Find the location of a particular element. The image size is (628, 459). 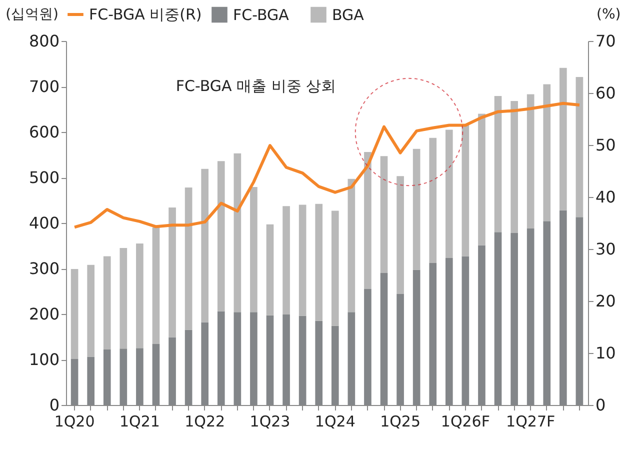

y-tick-label: 700 is located at coordinates (44, 86).